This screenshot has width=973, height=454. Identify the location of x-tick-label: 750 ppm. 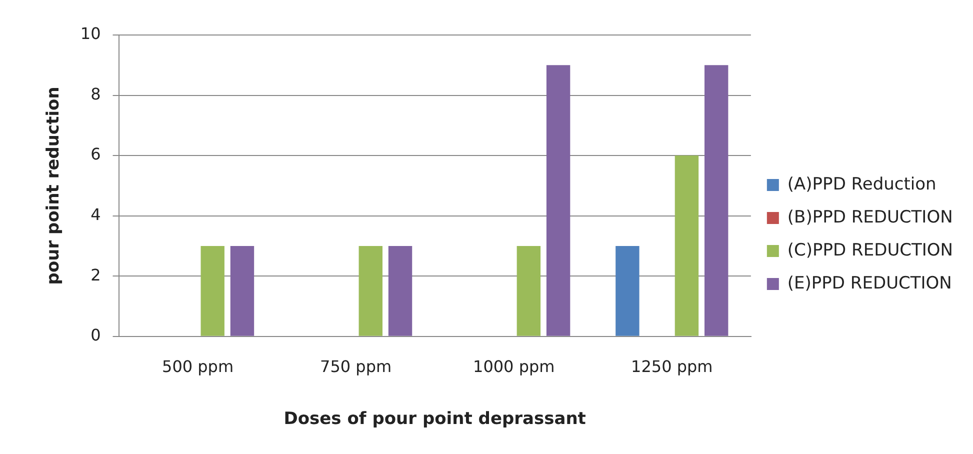
(356, 366).